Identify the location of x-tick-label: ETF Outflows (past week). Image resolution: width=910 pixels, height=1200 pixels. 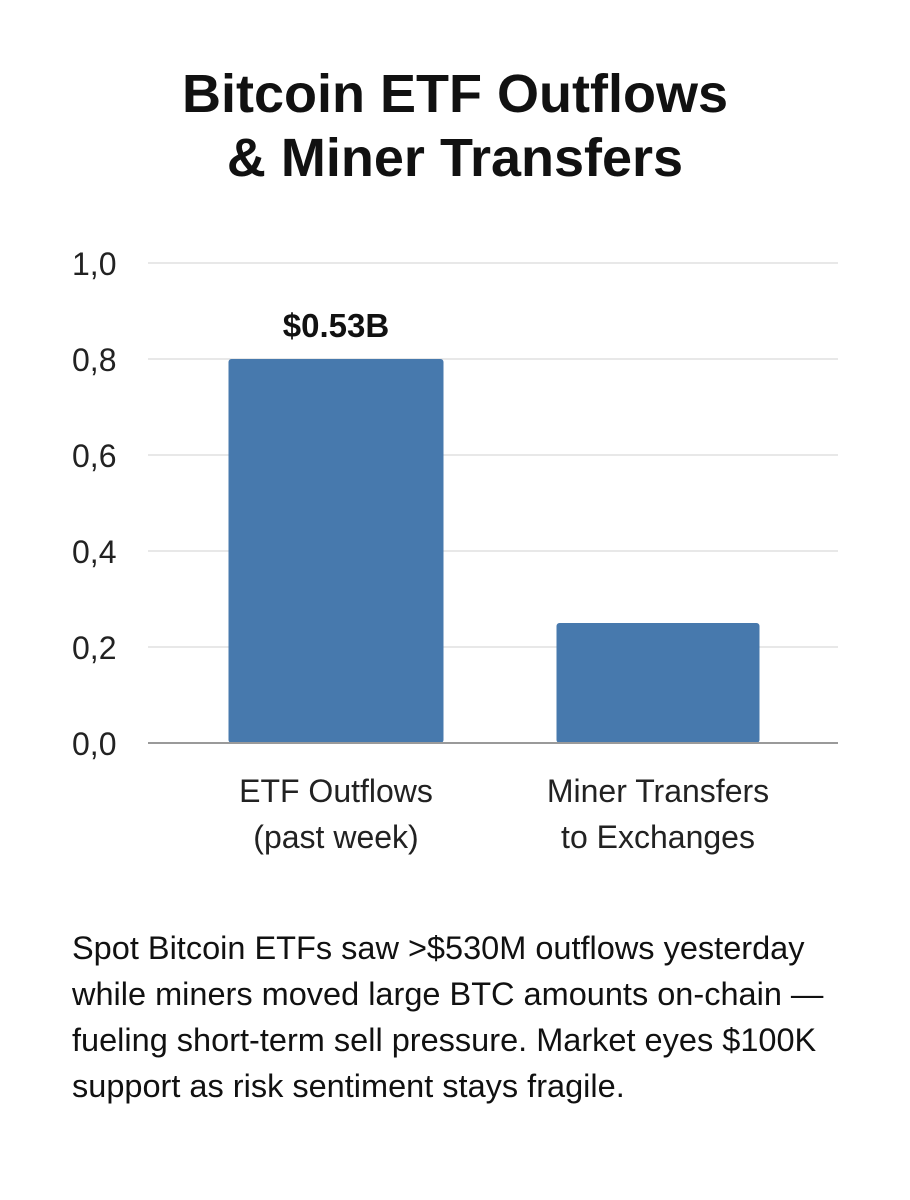
(336, 814).